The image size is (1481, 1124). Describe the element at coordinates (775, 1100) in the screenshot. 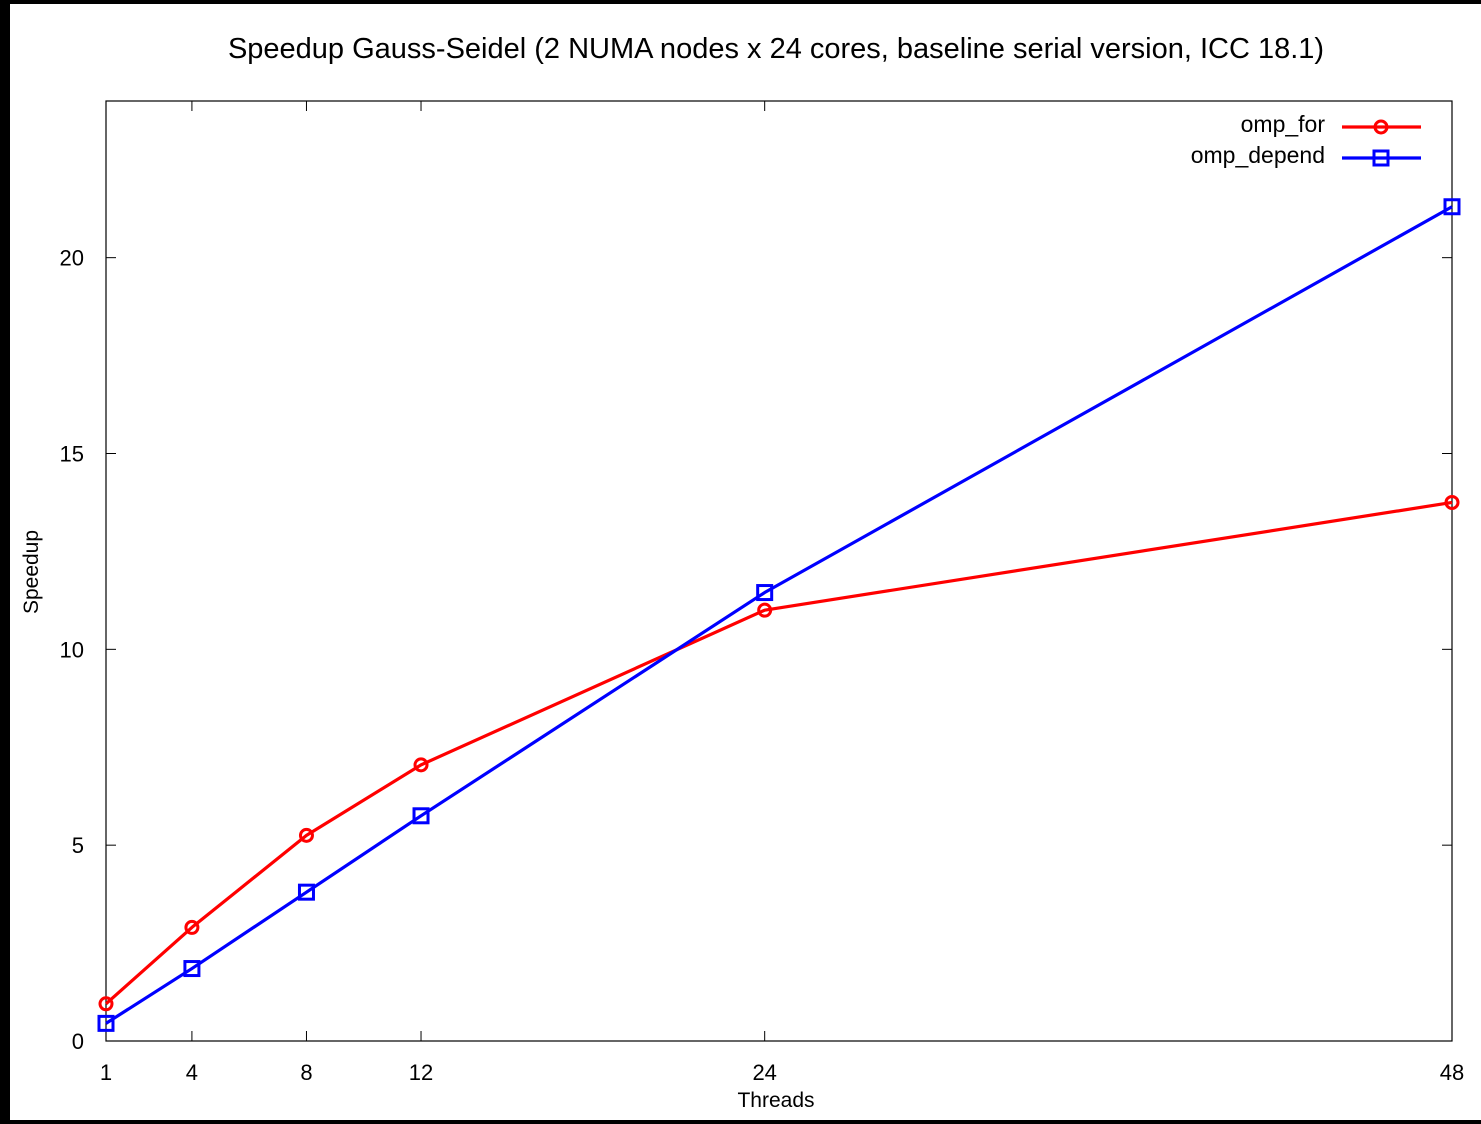

I see `x-axis-label: Threads` at that location.